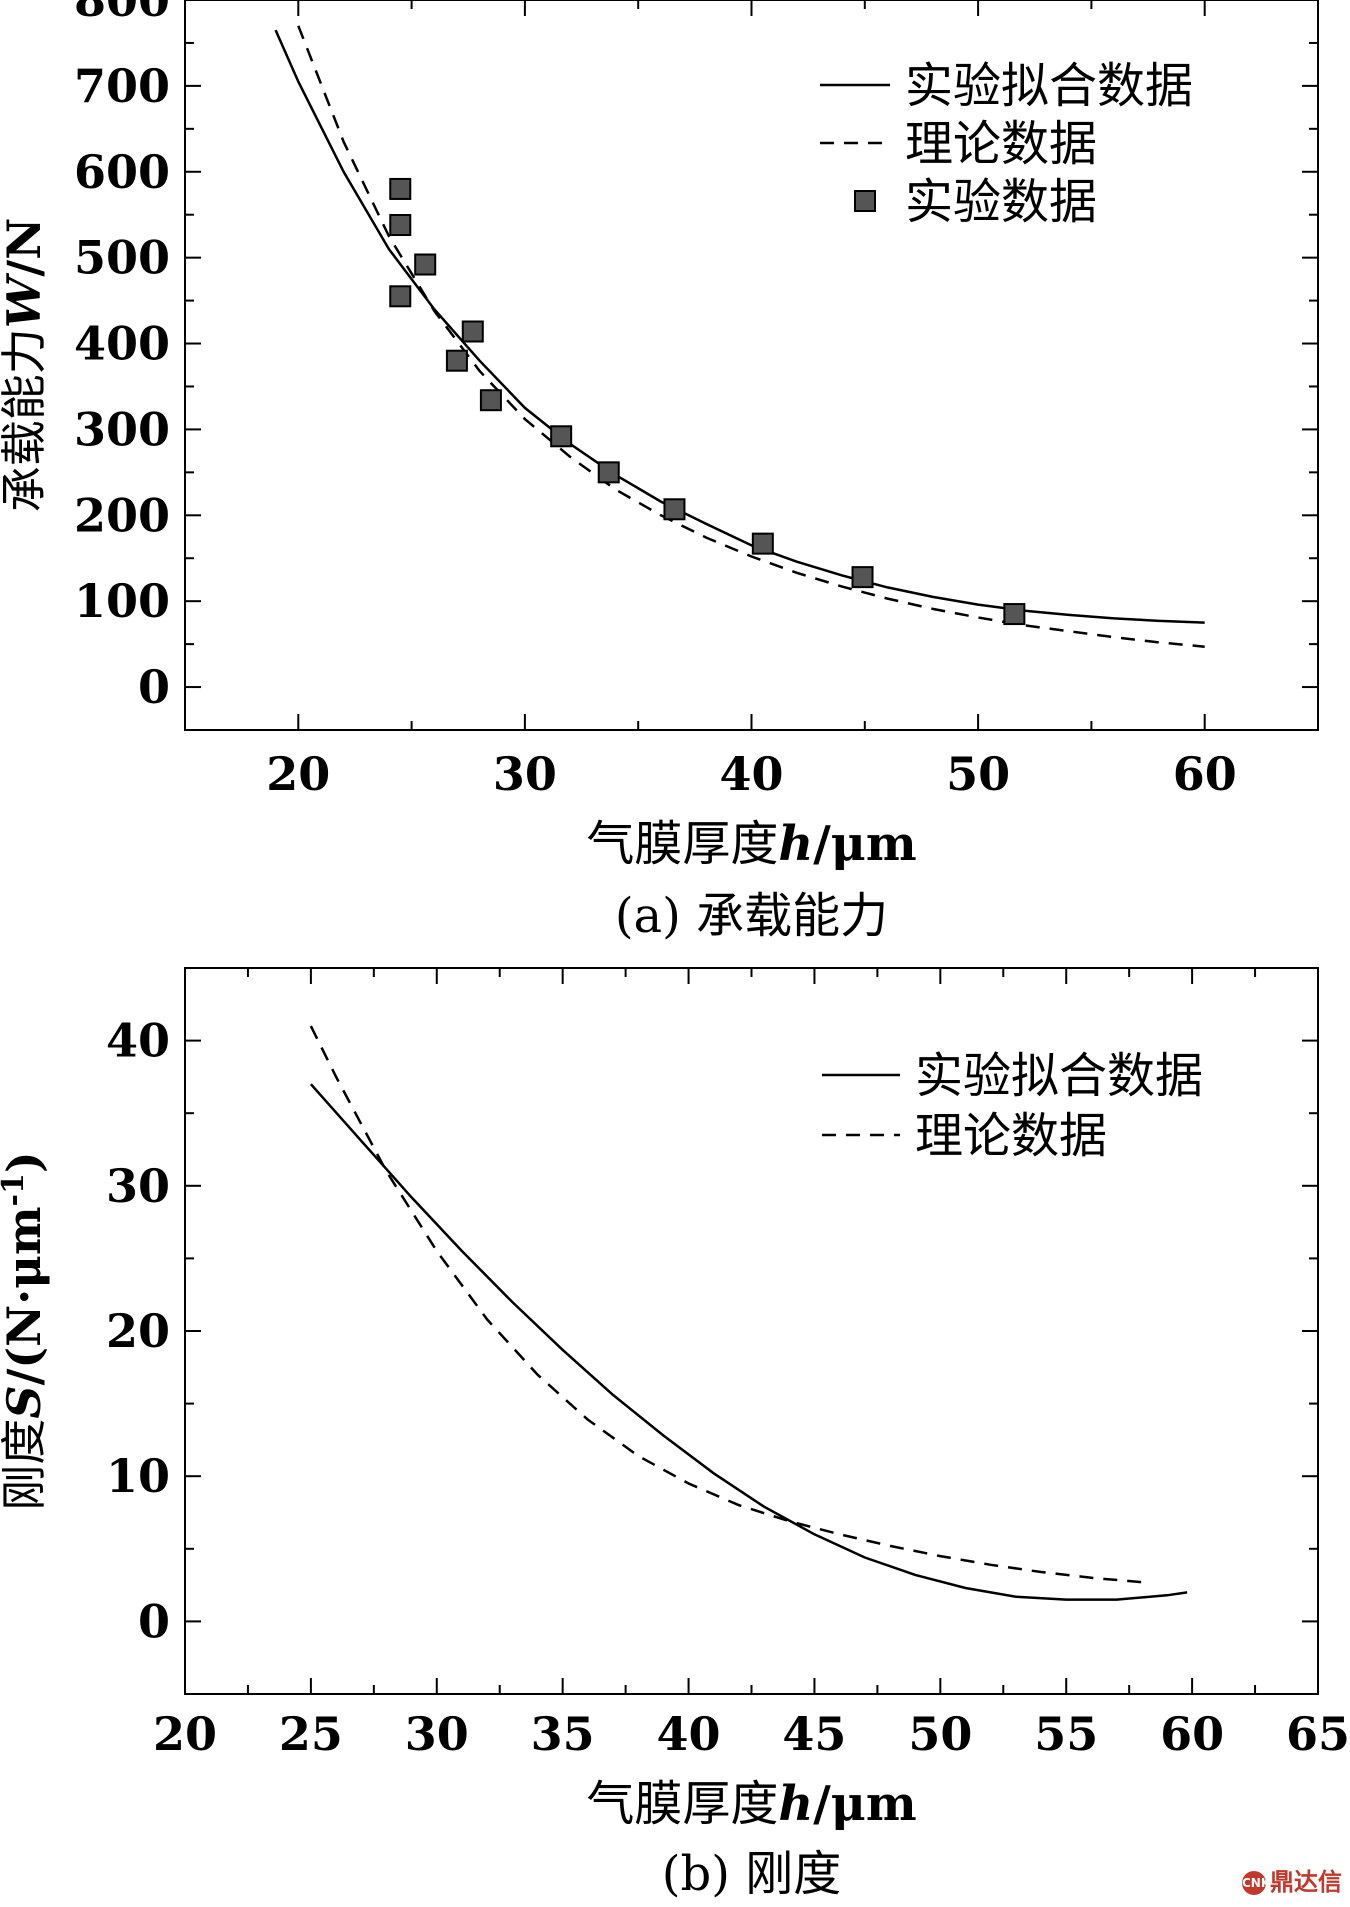 This screenshot has width=1350, height=1907. What do you see at coordinates (154, 1621) in the screenshot?
I see `chart-b-y-tick-label: 0` at bounding box center [154, 1621].